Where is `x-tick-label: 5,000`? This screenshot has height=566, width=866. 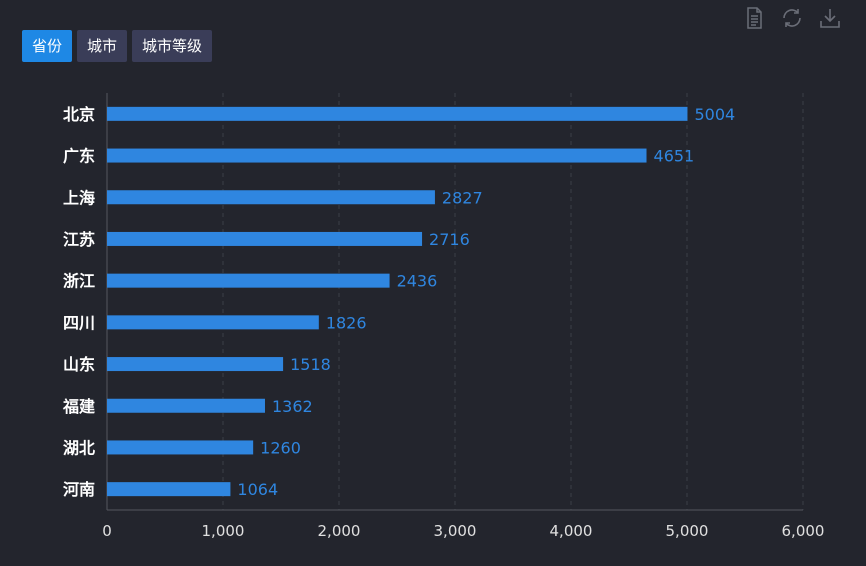 x-tick-label: 5,000 is located at coordinates (687, 531).